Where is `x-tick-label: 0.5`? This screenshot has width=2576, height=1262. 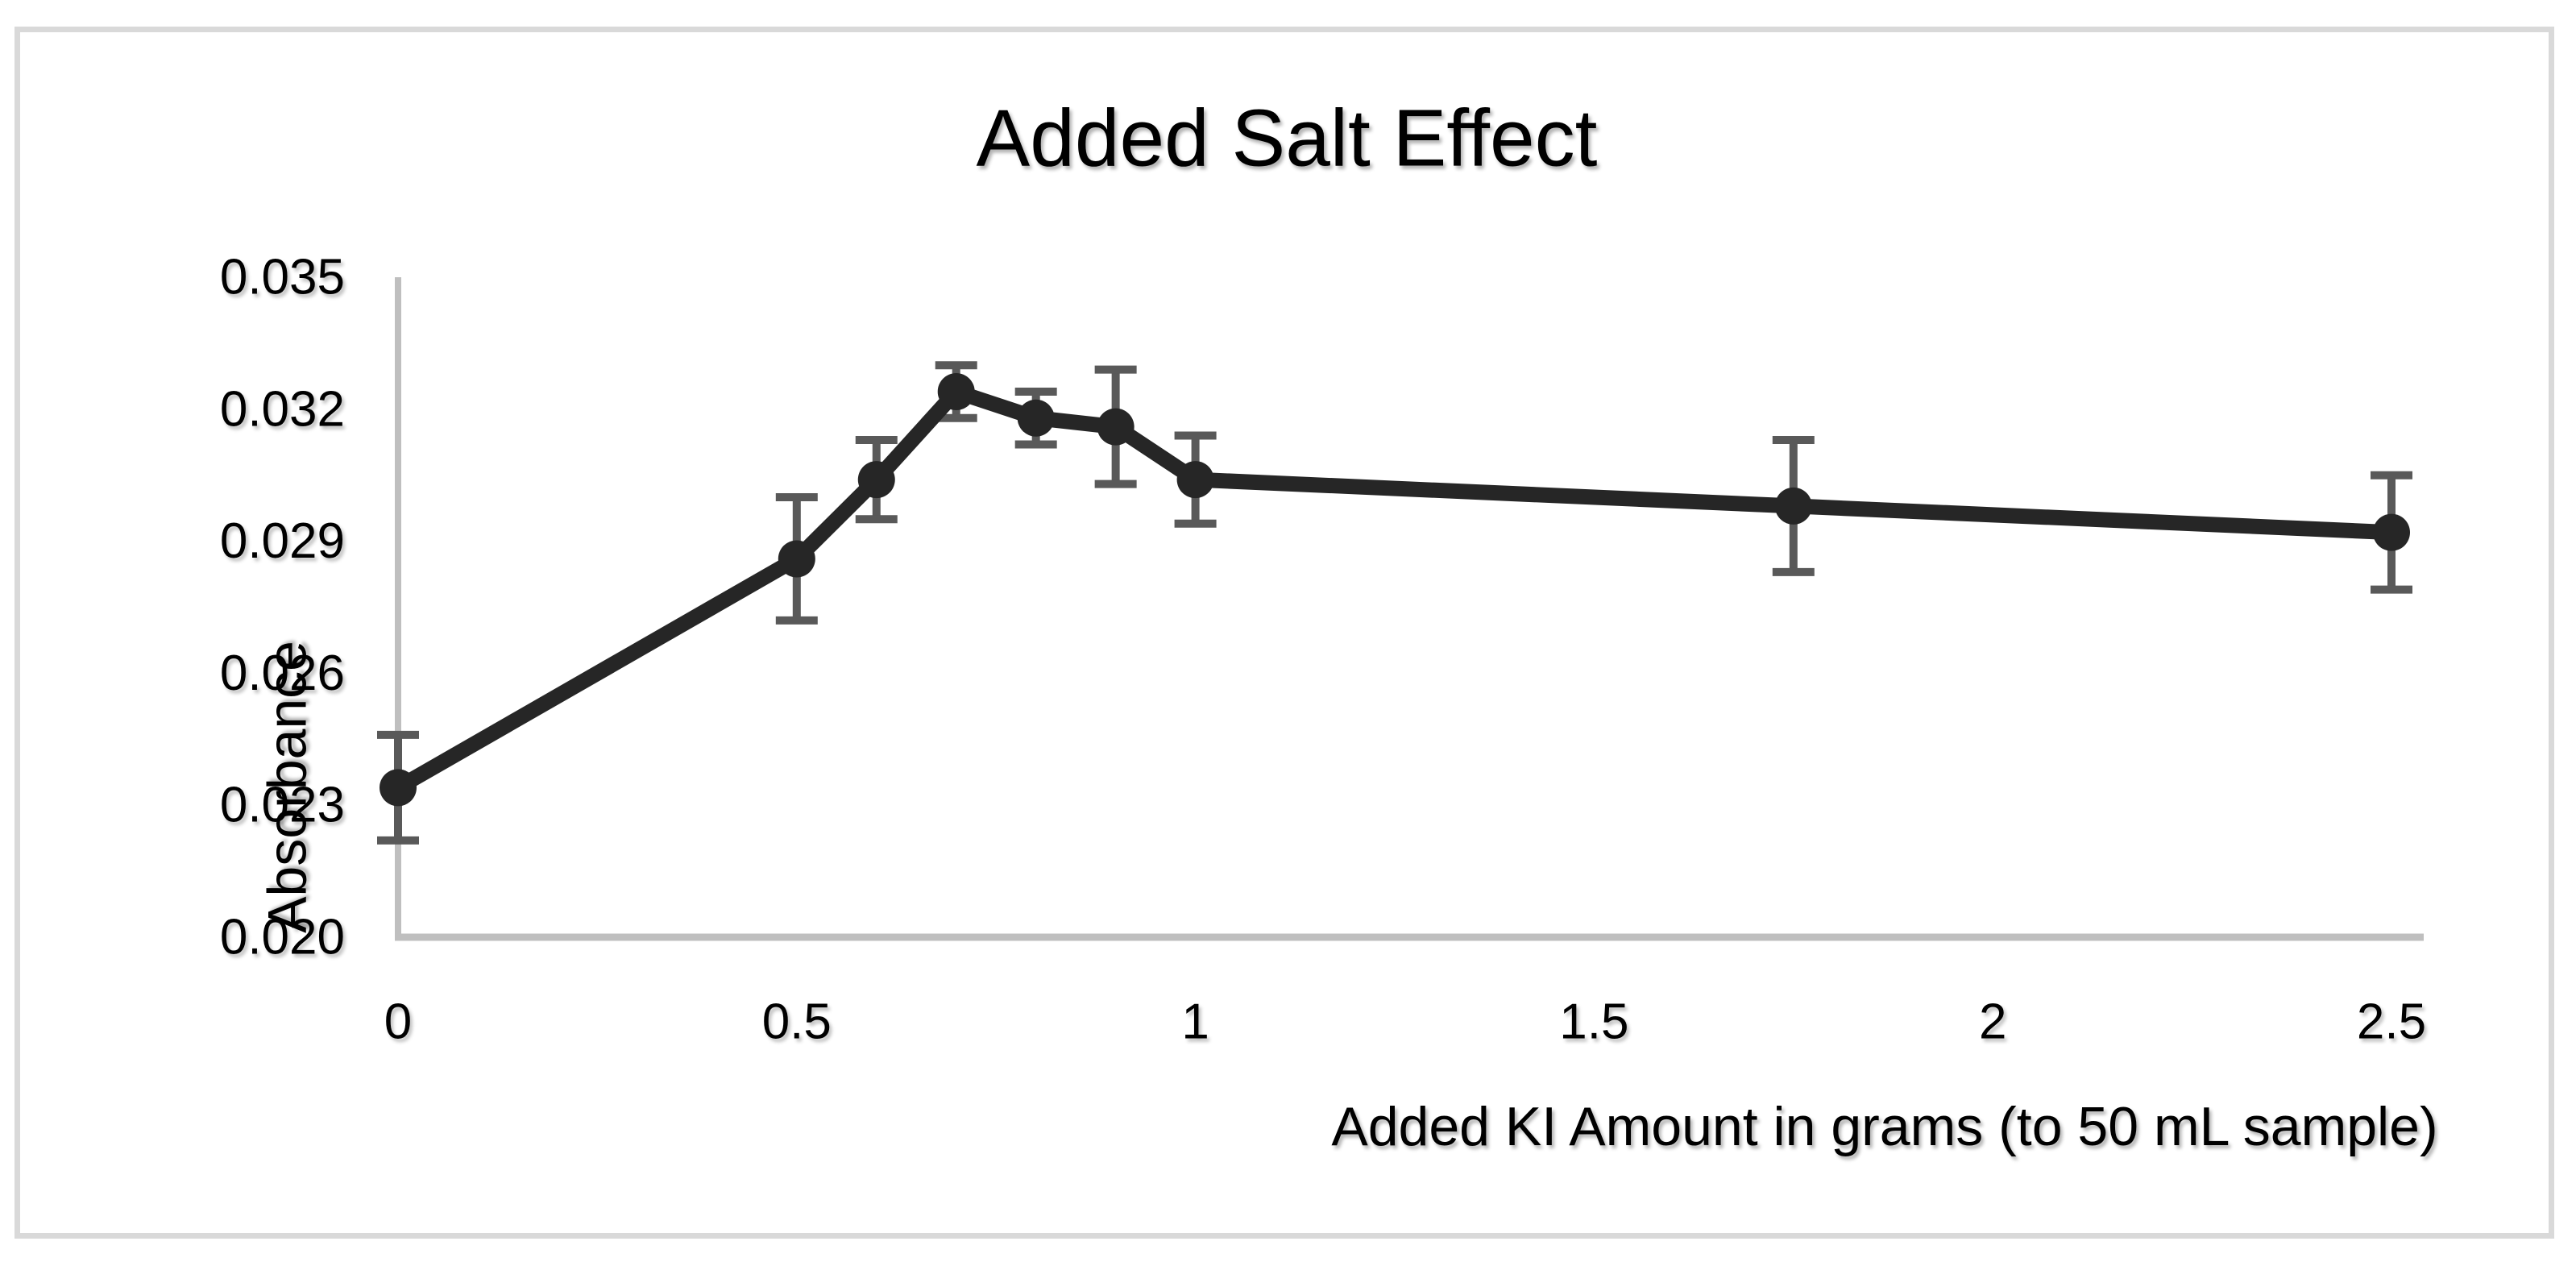 x-tick-label: 0.5 is located at coordinates (797, 1022).